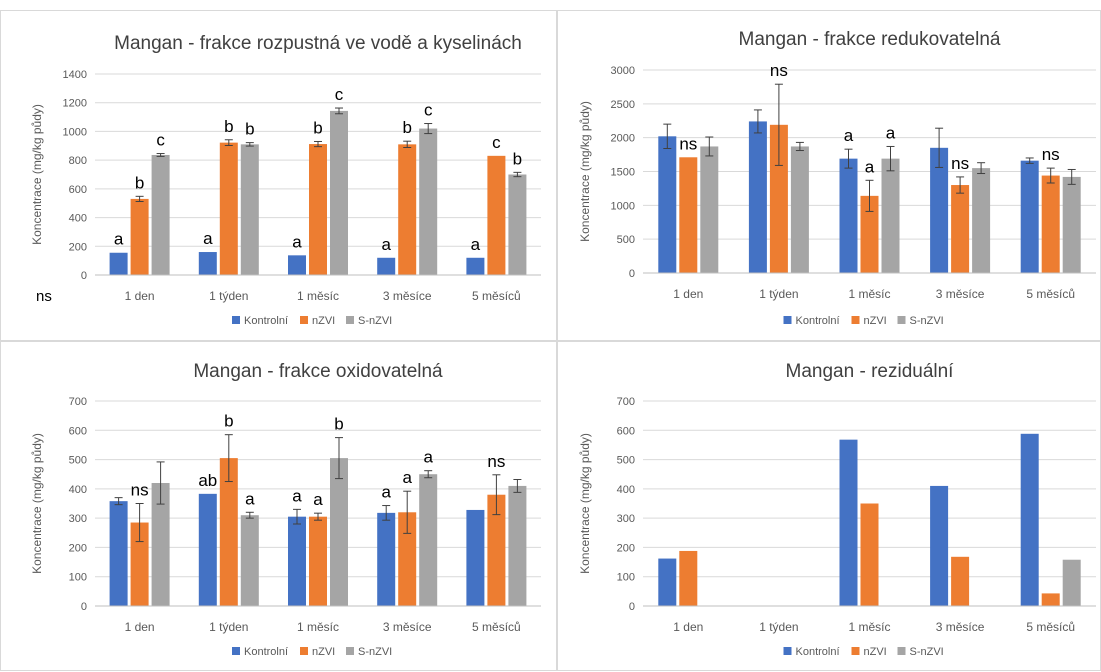 The image size is (1101, 672). Describe the element at coordinates (37, 174) in the screenshot. I see `y-axis-label: Koncentrace (mg/kg půdy)` at that location.